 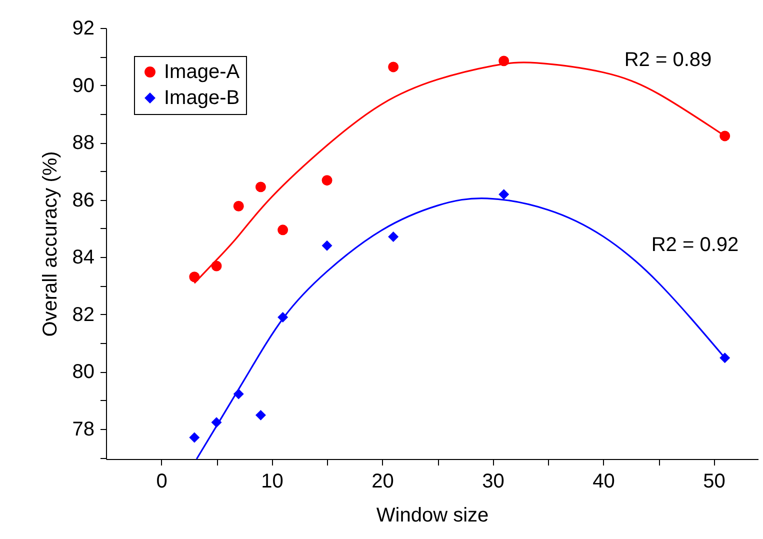 I want to click on x-tick-label: 40, so click(x=603, y=481).